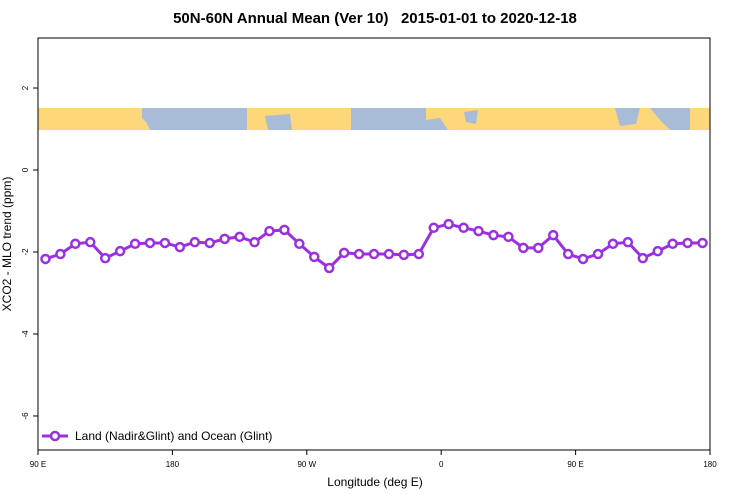 Image resolution: width=750 pixels, height=500 pixels. What do you see at coordinates (25, 416) in the screenshot?
I see `y-tick-label: -6` at bounding box center [25, 416].